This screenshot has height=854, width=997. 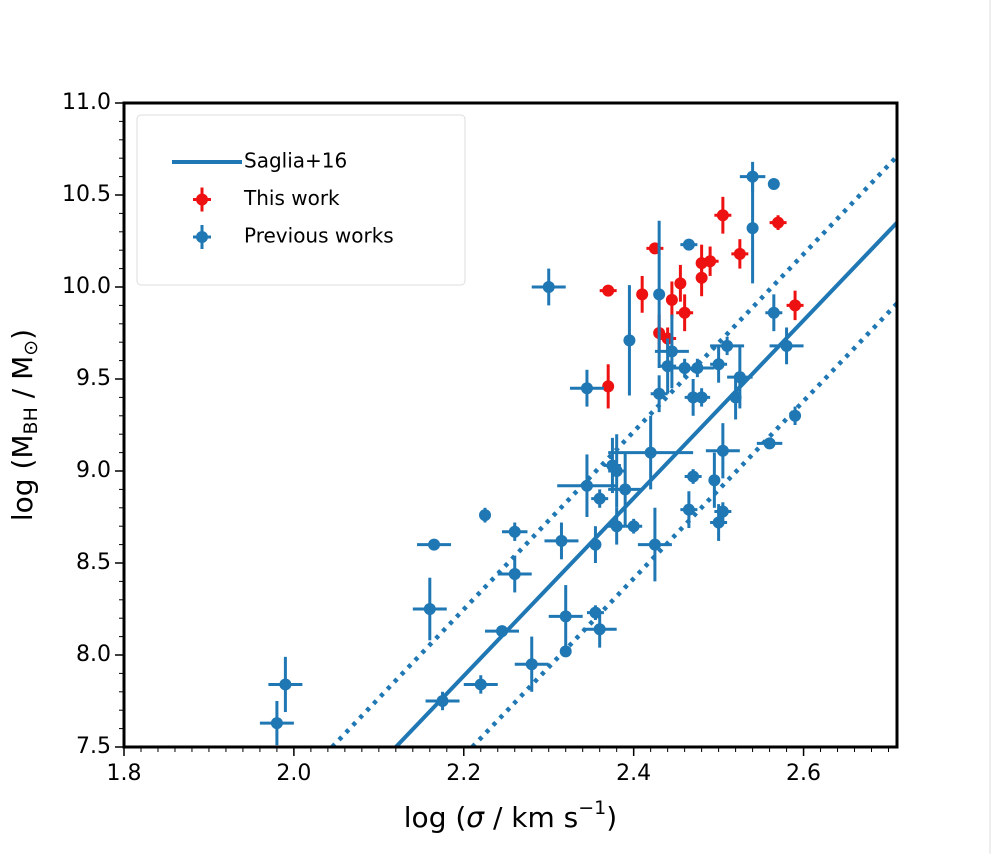 What do you see at coordinates (475, 817) in the screenshot?
I see `x-axis-label-part: σ` at bounding box center [475, 817].